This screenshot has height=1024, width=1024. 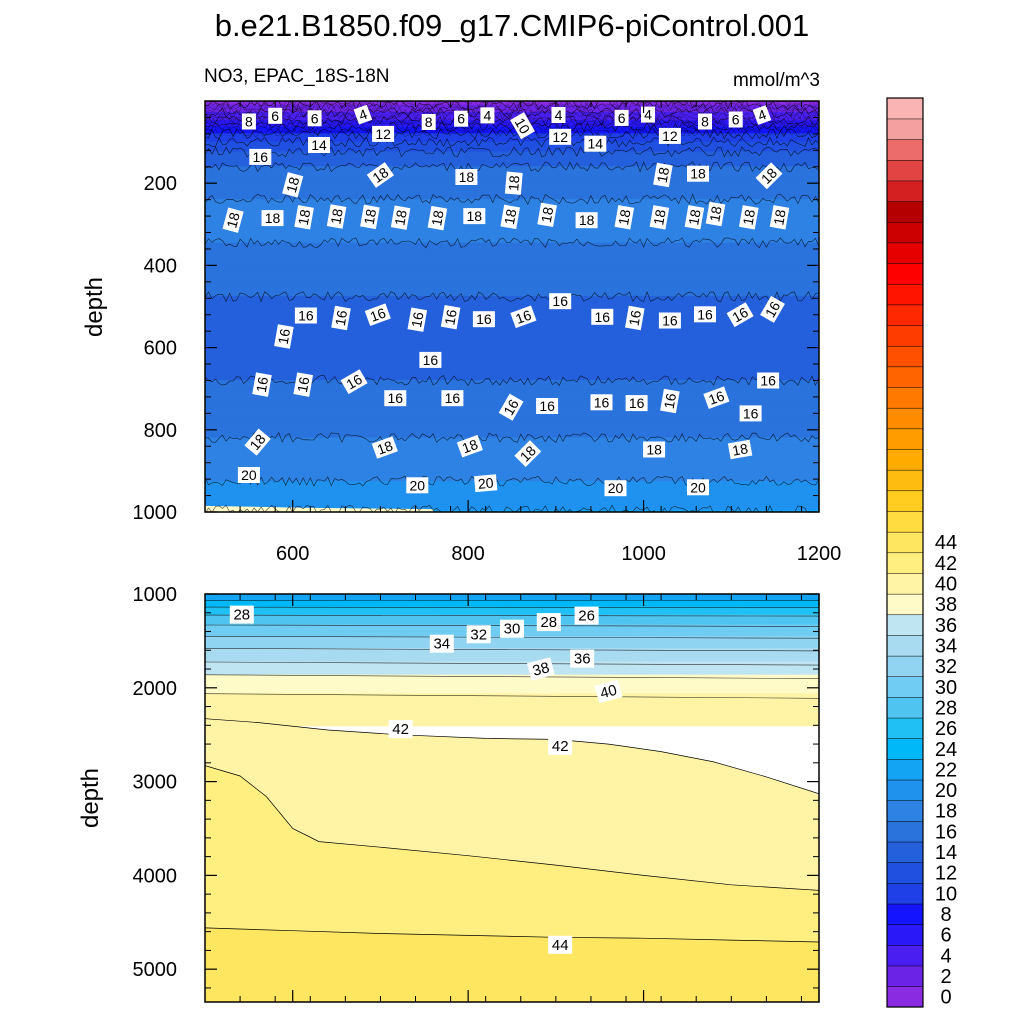 What do you see at coordinates (512, 629) in the screenshot?
I see `lower-contour-label-text: 30` at bounding box center [512, 629].